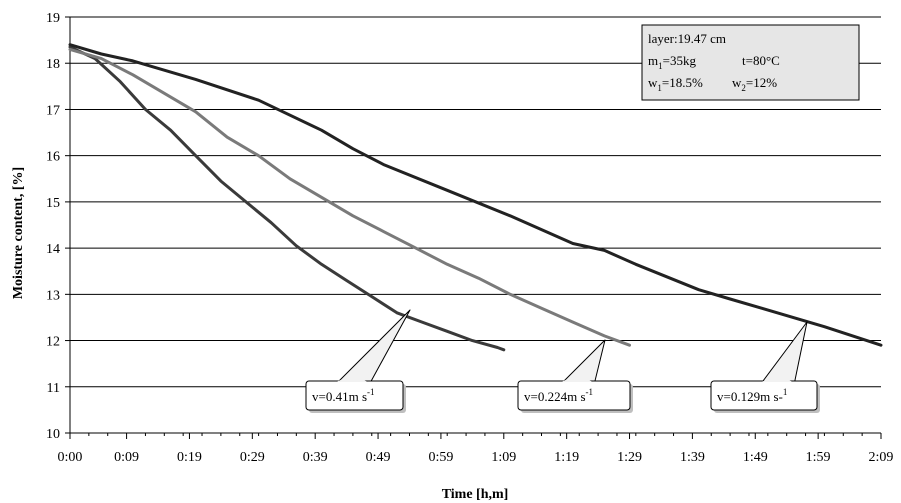 The image size is (901, 503). I want to click on info-w1-val: =18.5%, so click(682, 82).